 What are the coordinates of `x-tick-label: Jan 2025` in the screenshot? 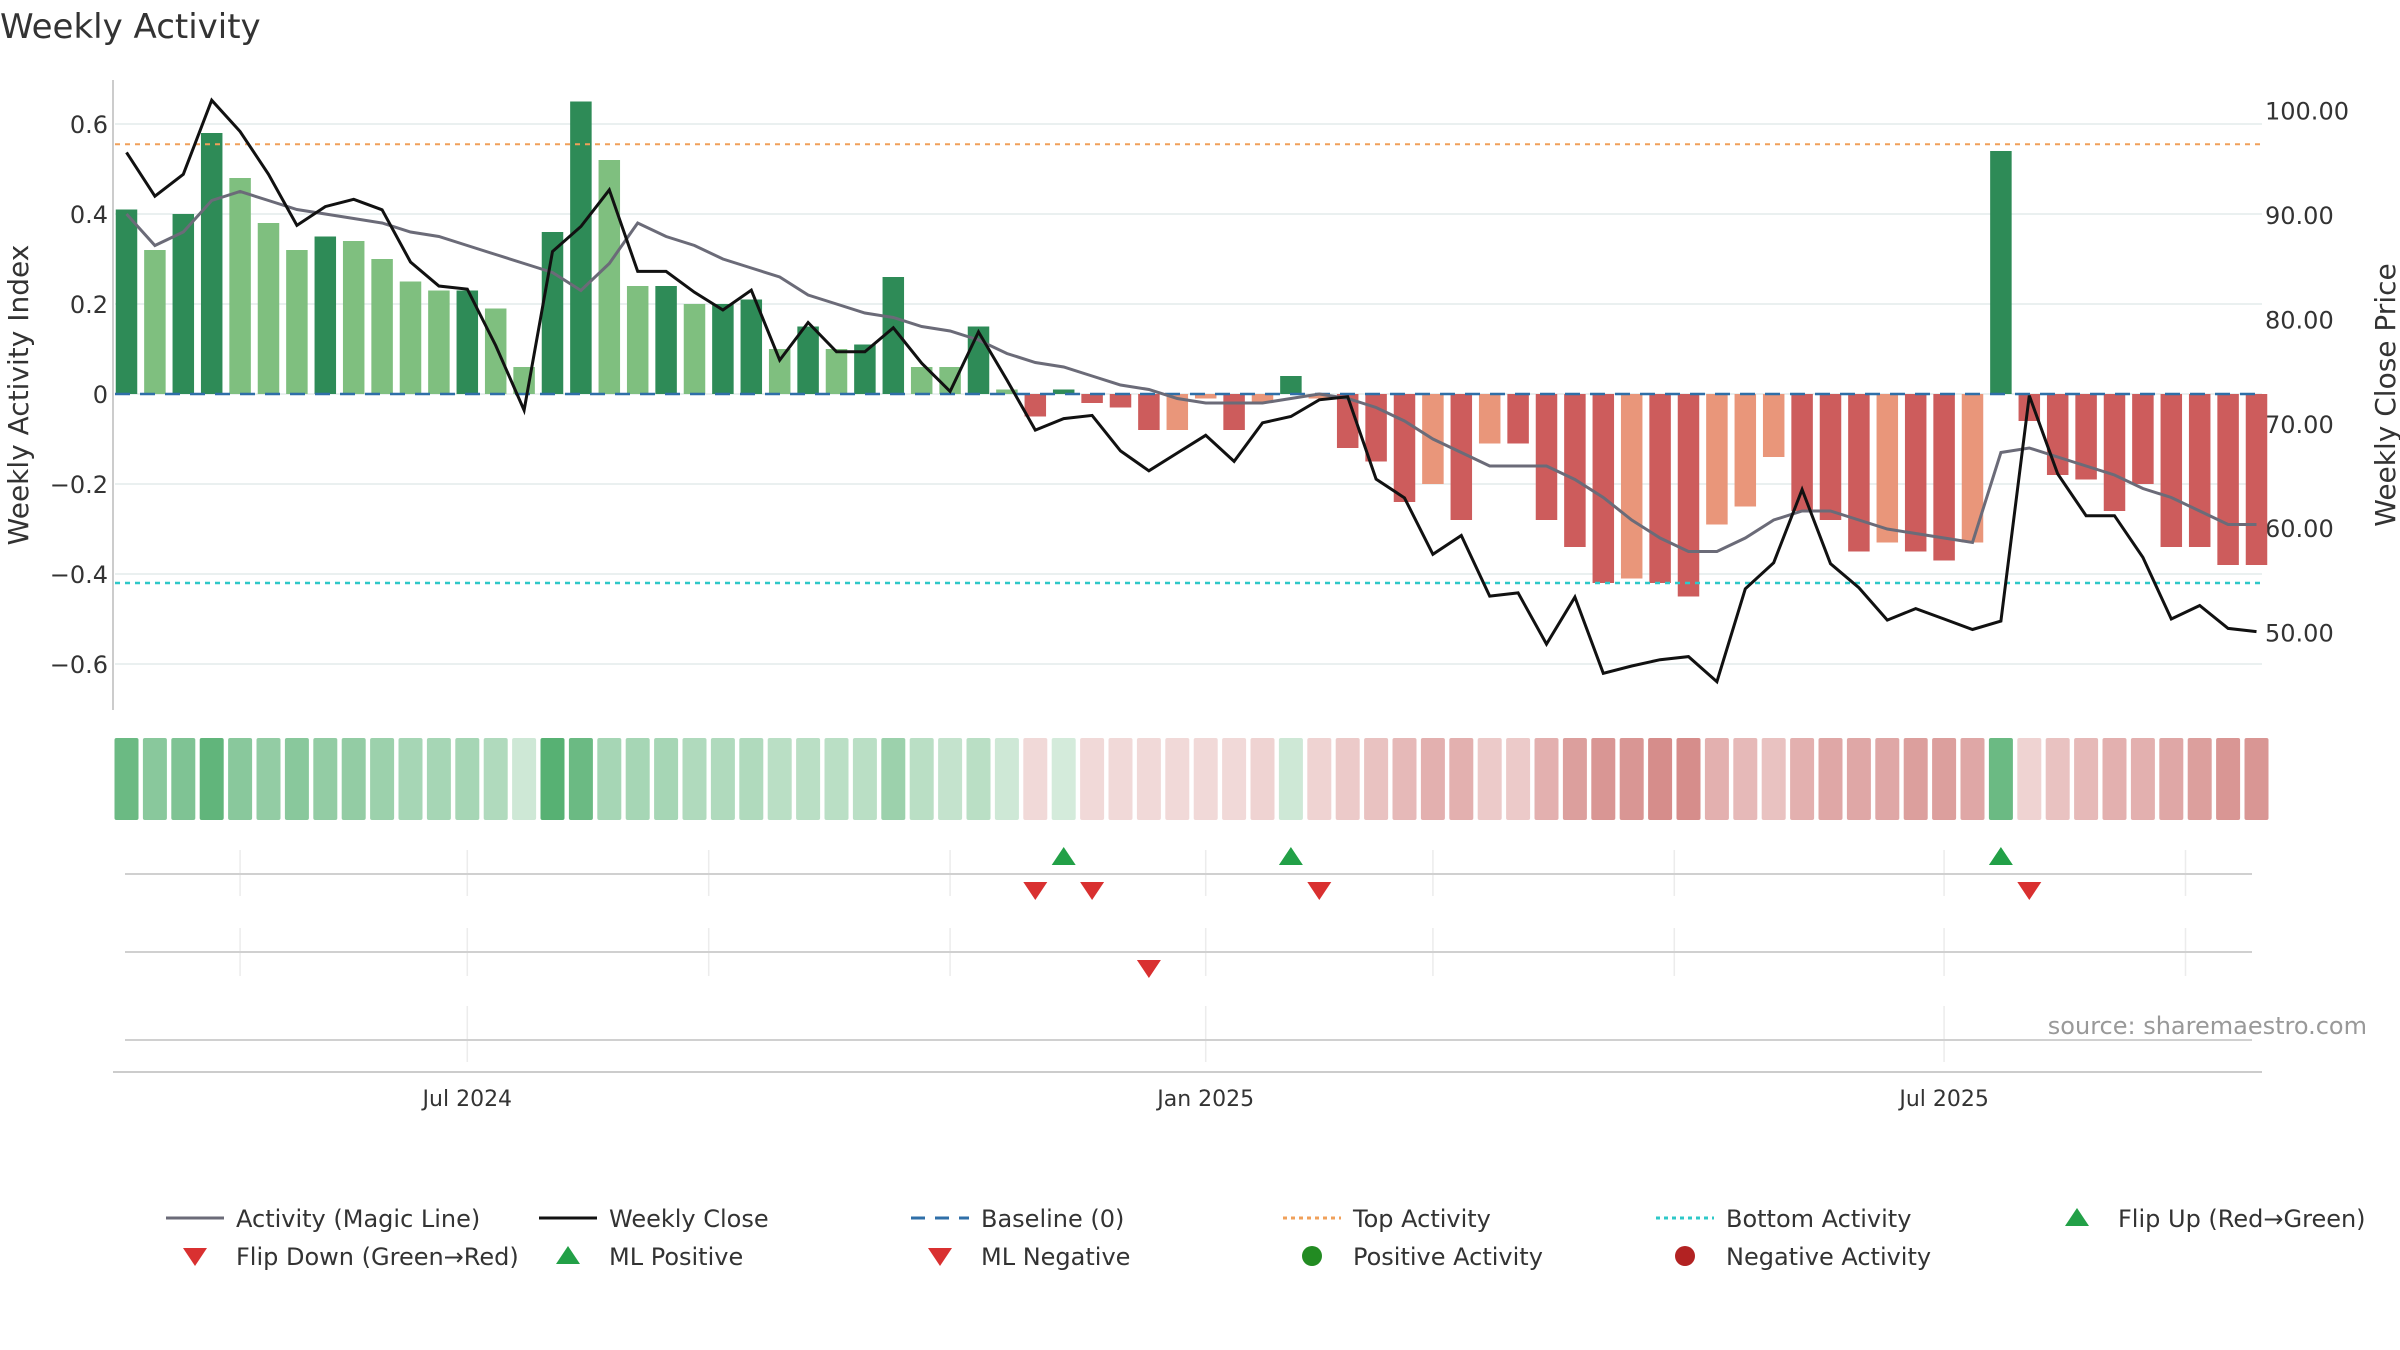 It's located at (1204, 1099).